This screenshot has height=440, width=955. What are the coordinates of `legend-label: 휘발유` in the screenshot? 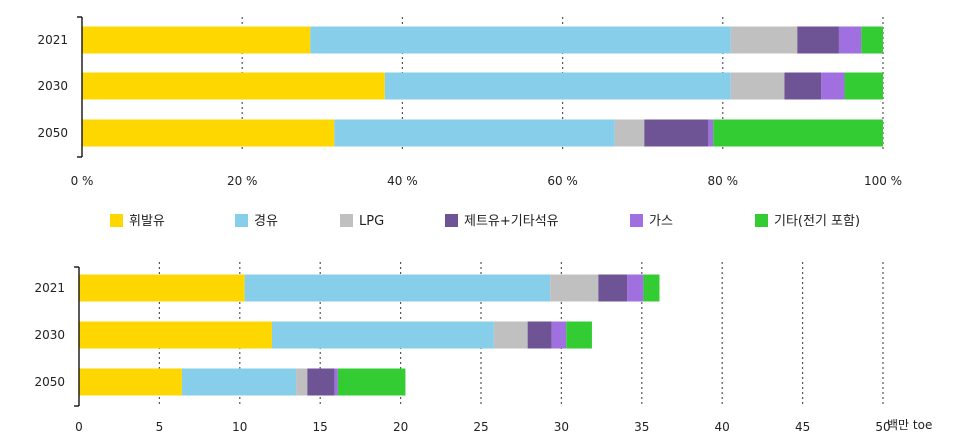 It's located at (147, 221).